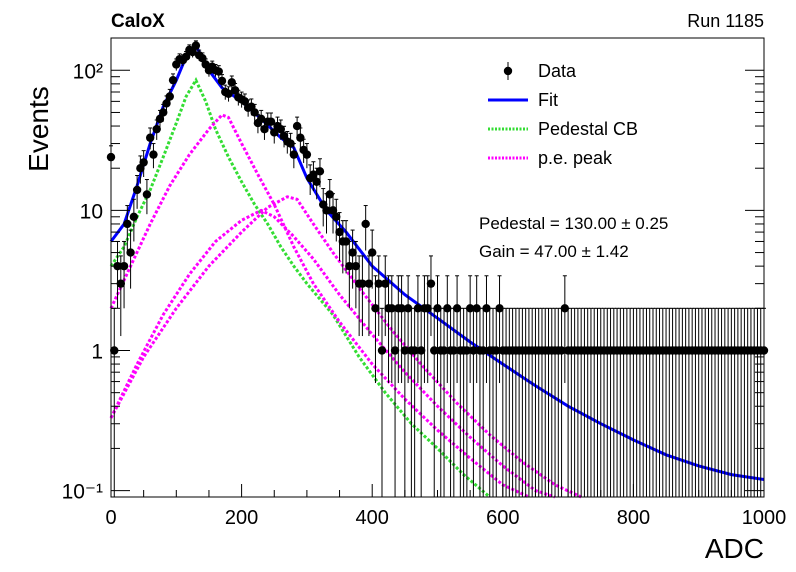  Describe the element at coordinates (563, 114) in the screenshot. I see `legend: Data Fit Pedestal CB p.e. peak` at that location.